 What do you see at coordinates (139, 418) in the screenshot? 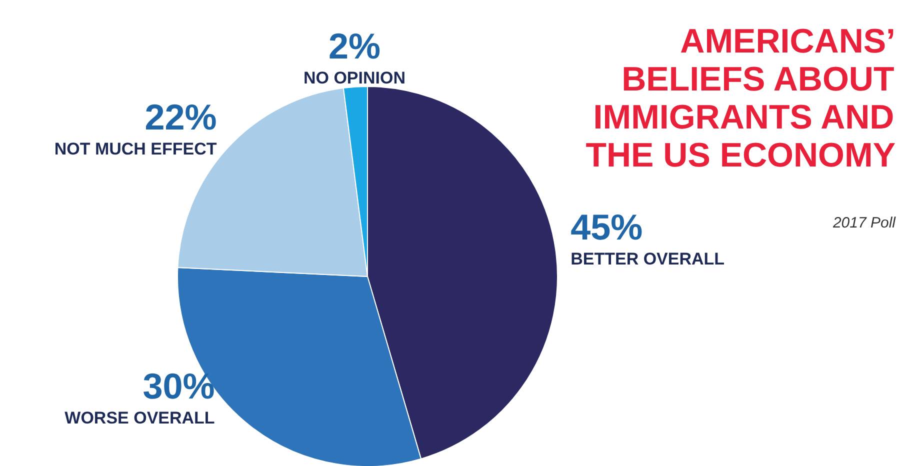
I see `slice-label: WORSE OVERALL` at bounding box center [139, 418].